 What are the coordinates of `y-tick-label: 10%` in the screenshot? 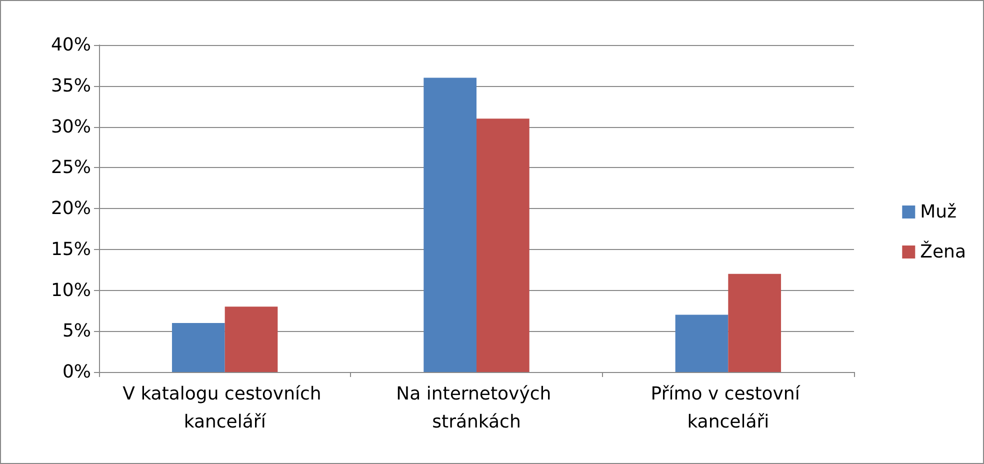 It's located at (70, 290).